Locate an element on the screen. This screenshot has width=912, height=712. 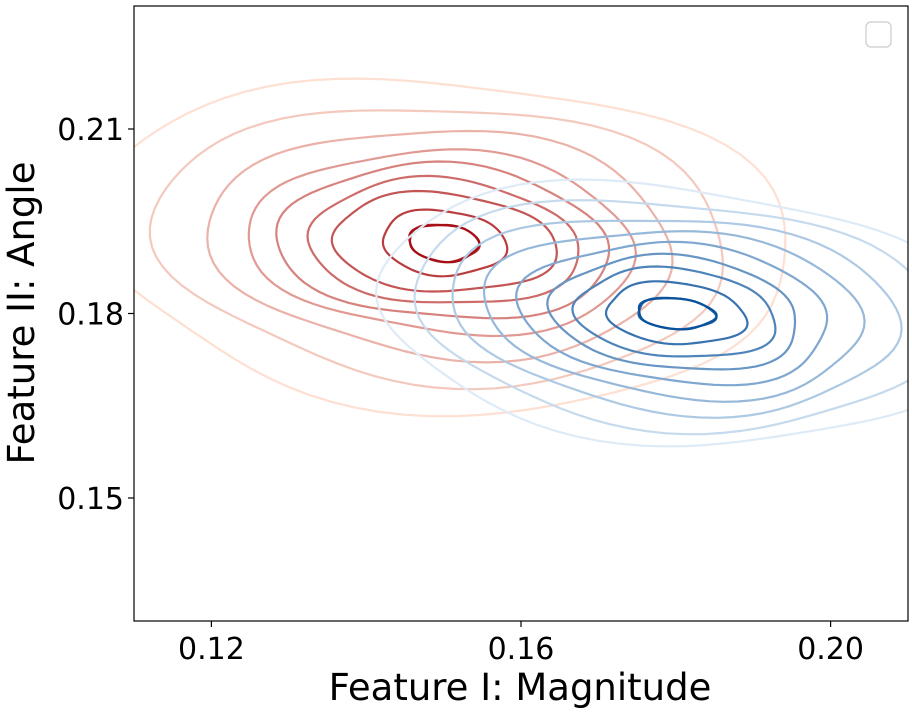
y-tick-label: 0.21 is located at coordinates (90, 130).